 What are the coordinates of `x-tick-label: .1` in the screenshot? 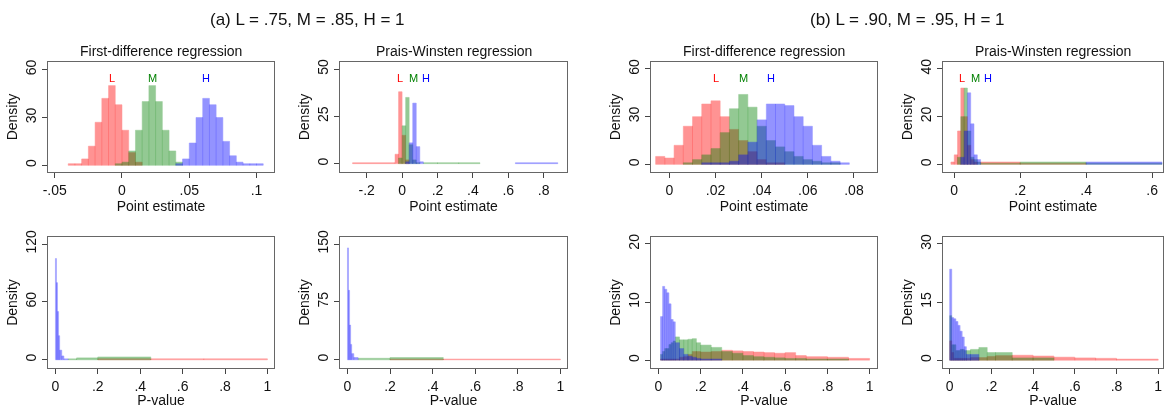 It's located at (256, 189).